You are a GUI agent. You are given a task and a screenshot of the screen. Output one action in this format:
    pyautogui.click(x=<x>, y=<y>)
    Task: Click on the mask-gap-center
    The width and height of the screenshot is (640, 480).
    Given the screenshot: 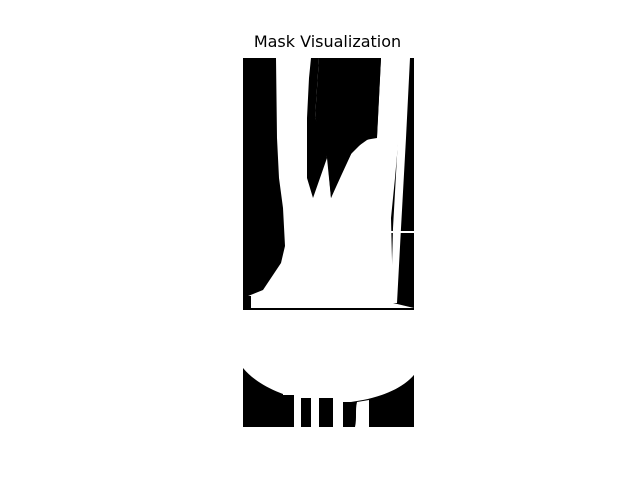 What is the action you would take?
    pyautogui.click(x=346, y=128)
    